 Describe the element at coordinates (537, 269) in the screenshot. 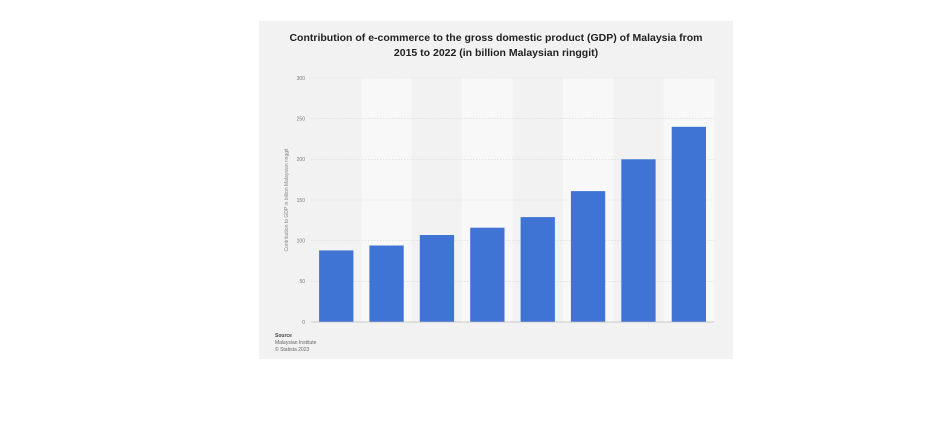

I see `bar-2019` at that location.